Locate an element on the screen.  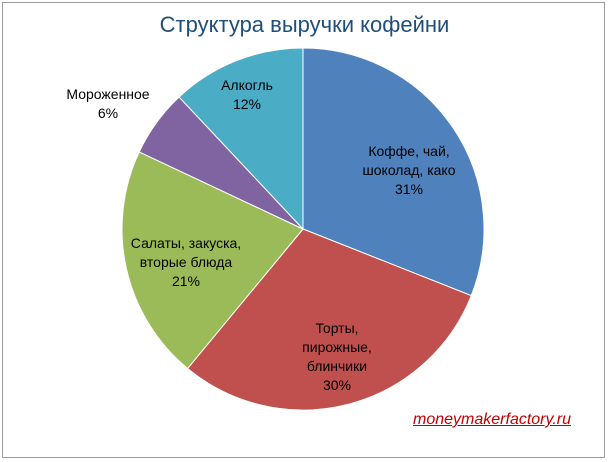
slice-label-line: пирожные, is located at coordinates (337, 347).